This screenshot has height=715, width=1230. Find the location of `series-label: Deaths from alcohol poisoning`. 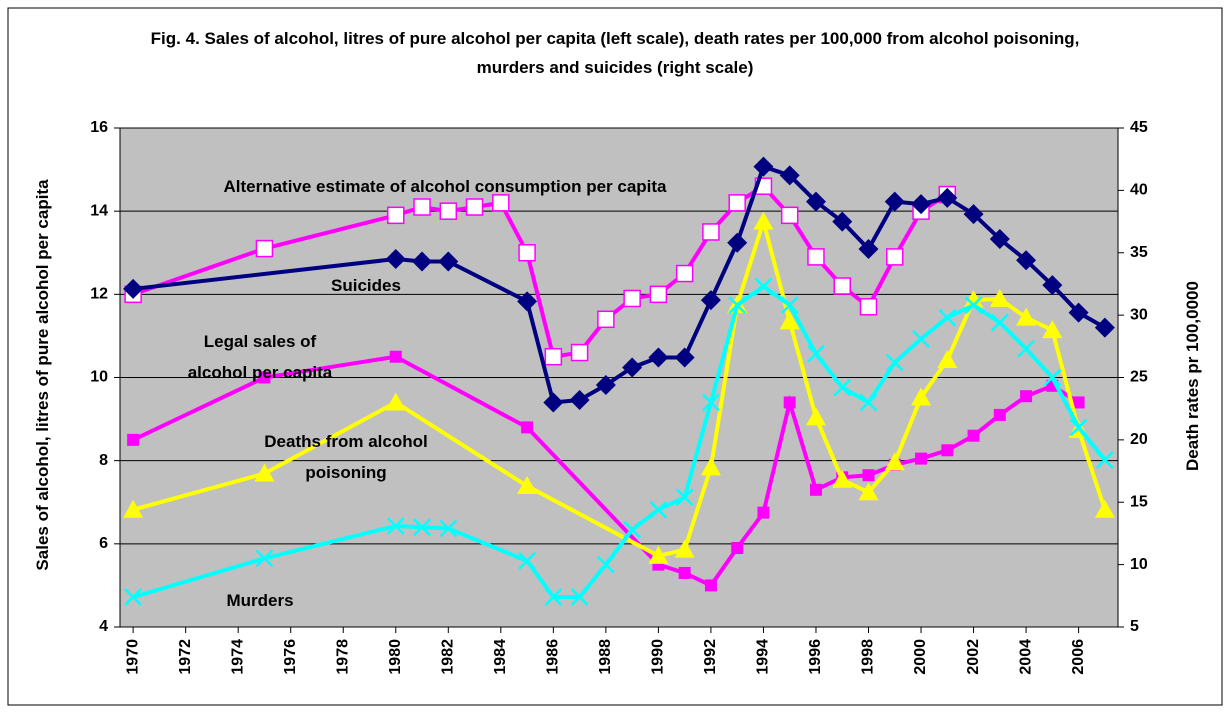

series-label: Deaths from alcohol poisoning is located at coordinates (346, 457).